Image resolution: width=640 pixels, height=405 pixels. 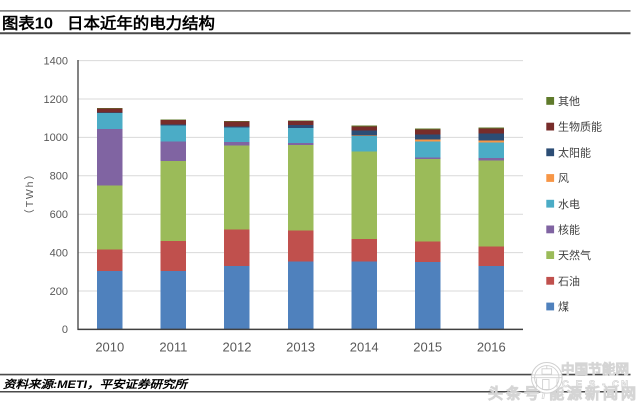 What do you see at coordinates (59, 177) in the screenshot?
I see `svg-text: 800` at bounding box center [59, 177].